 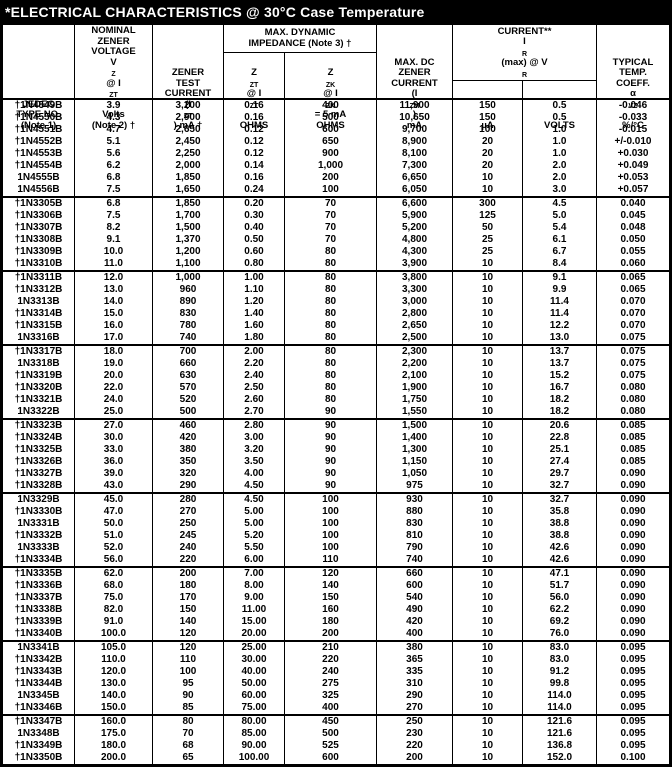 I want to click on table-cell: 650, so click(x=331, y=142).